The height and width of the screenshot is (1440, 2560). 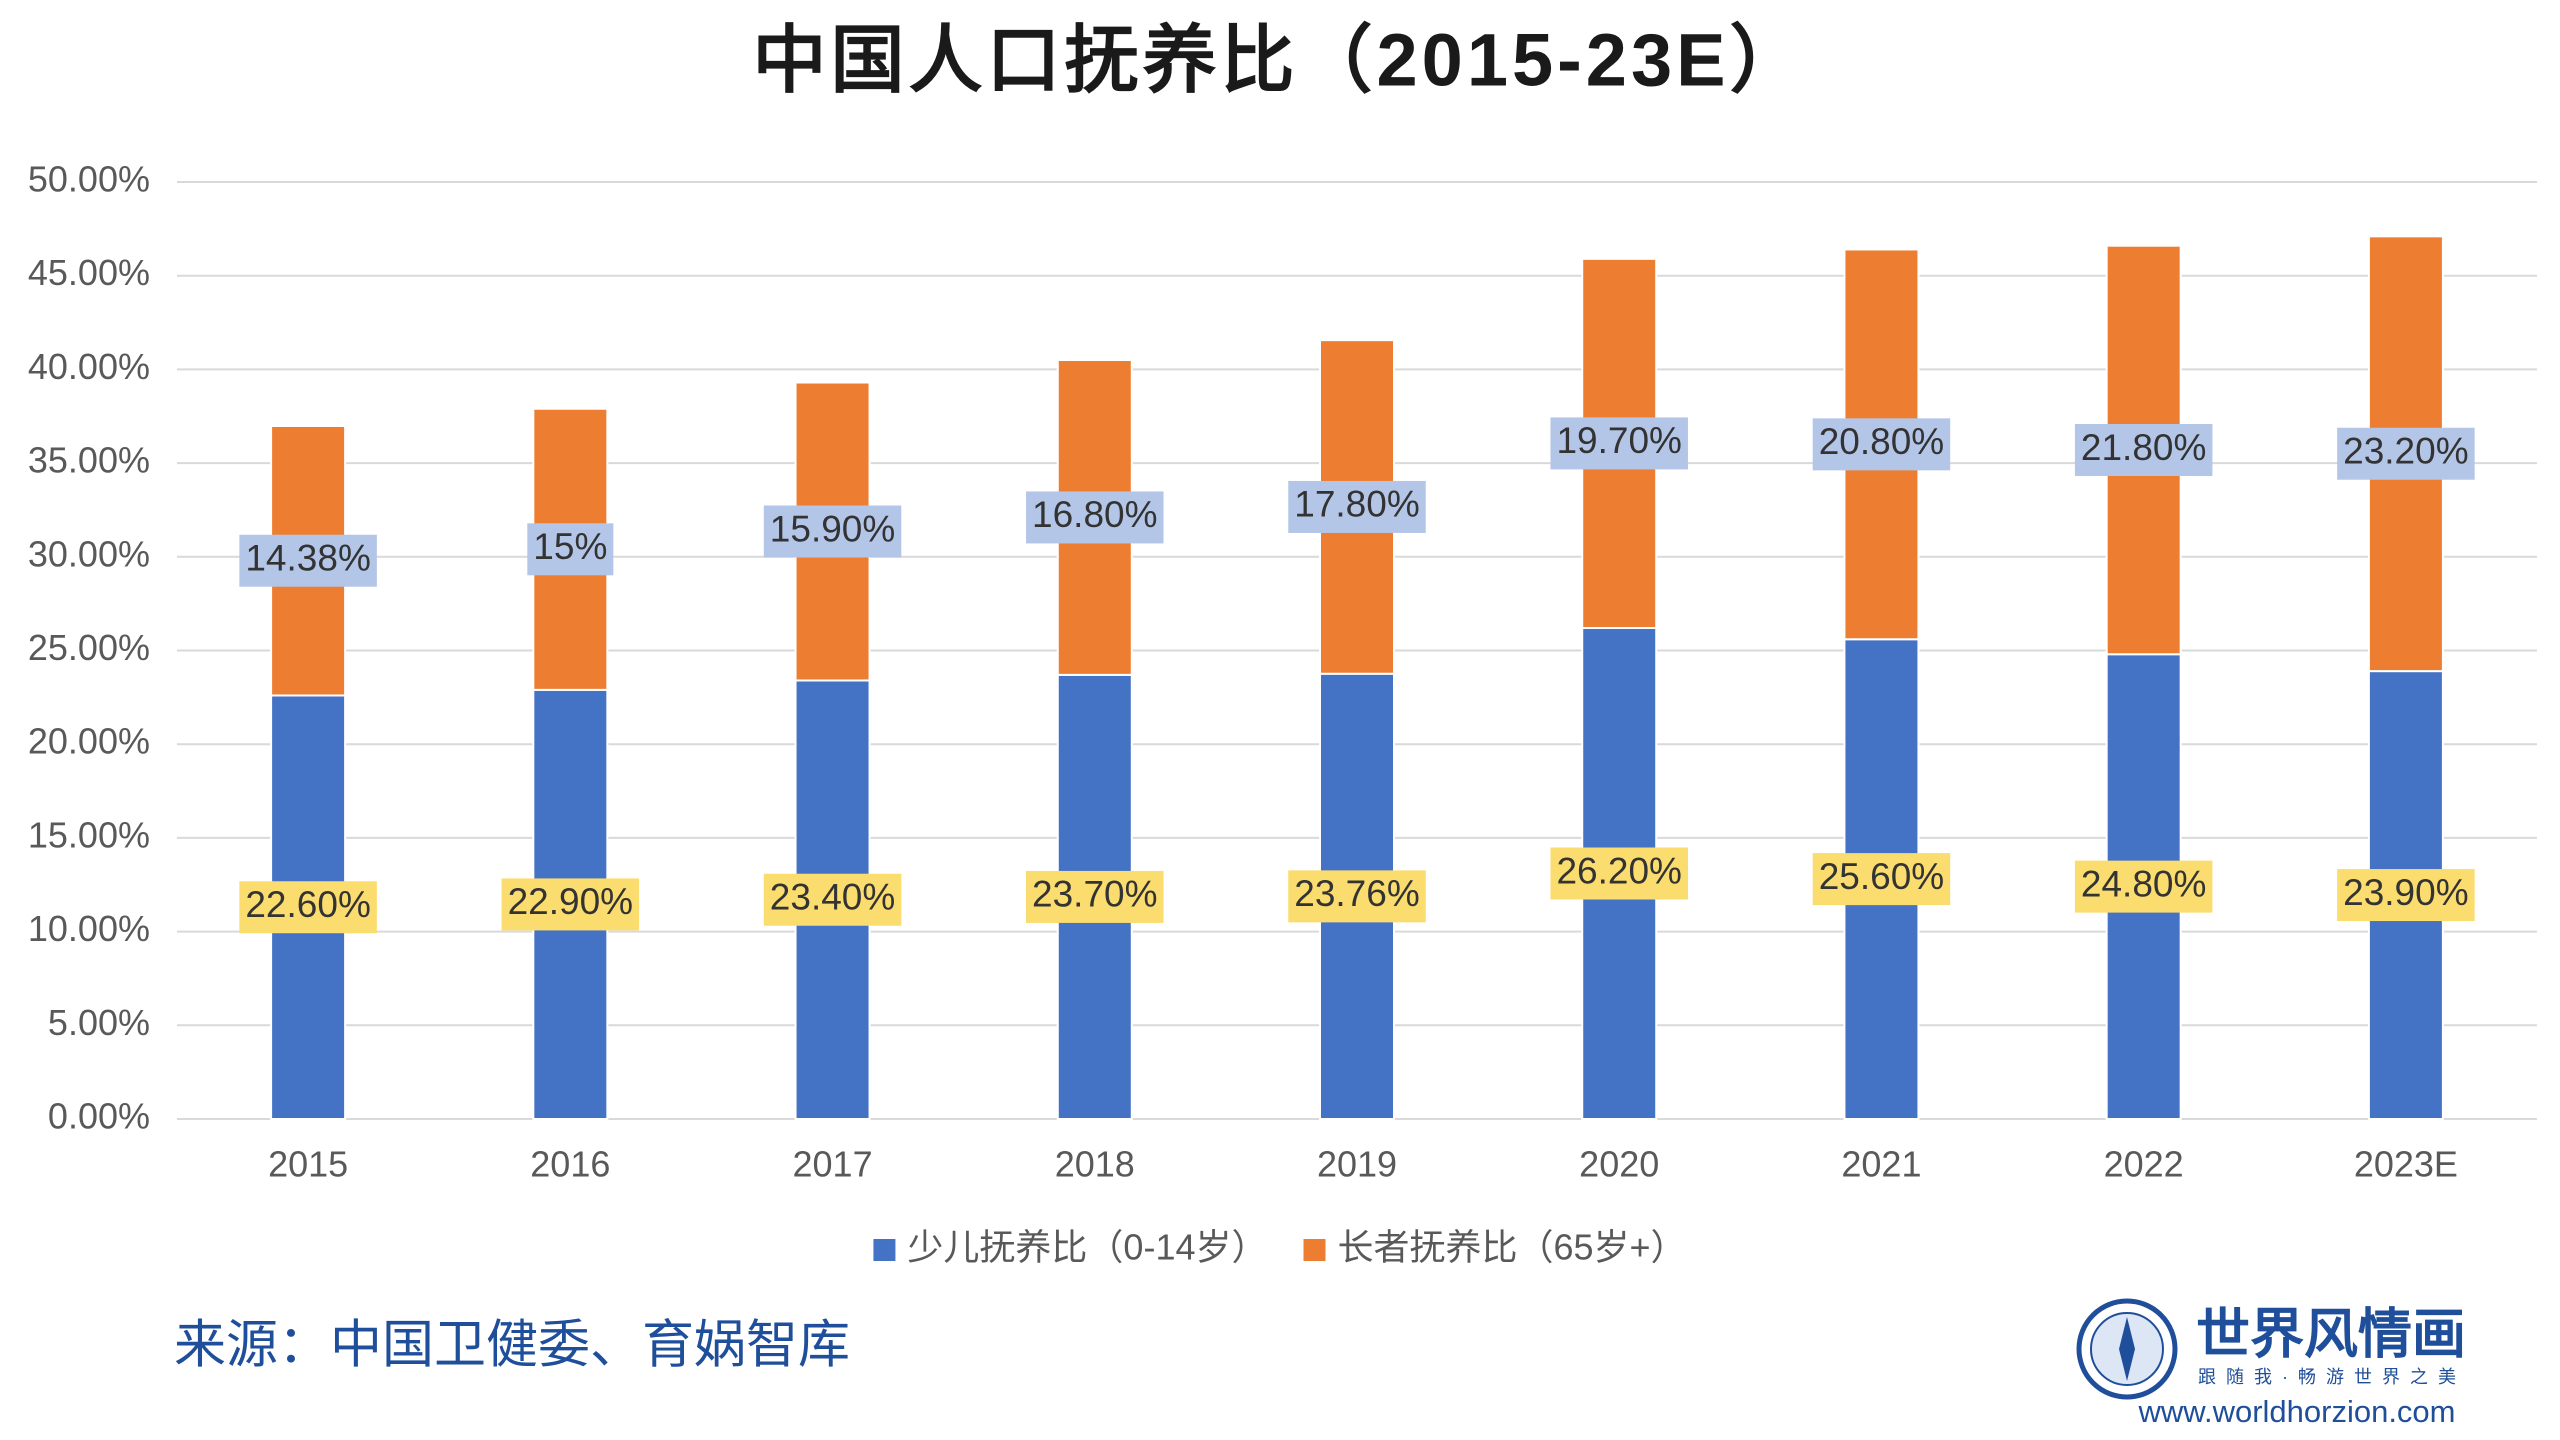 I want to click on data-label-text: 23.20%, so click(x=2406, y=451).